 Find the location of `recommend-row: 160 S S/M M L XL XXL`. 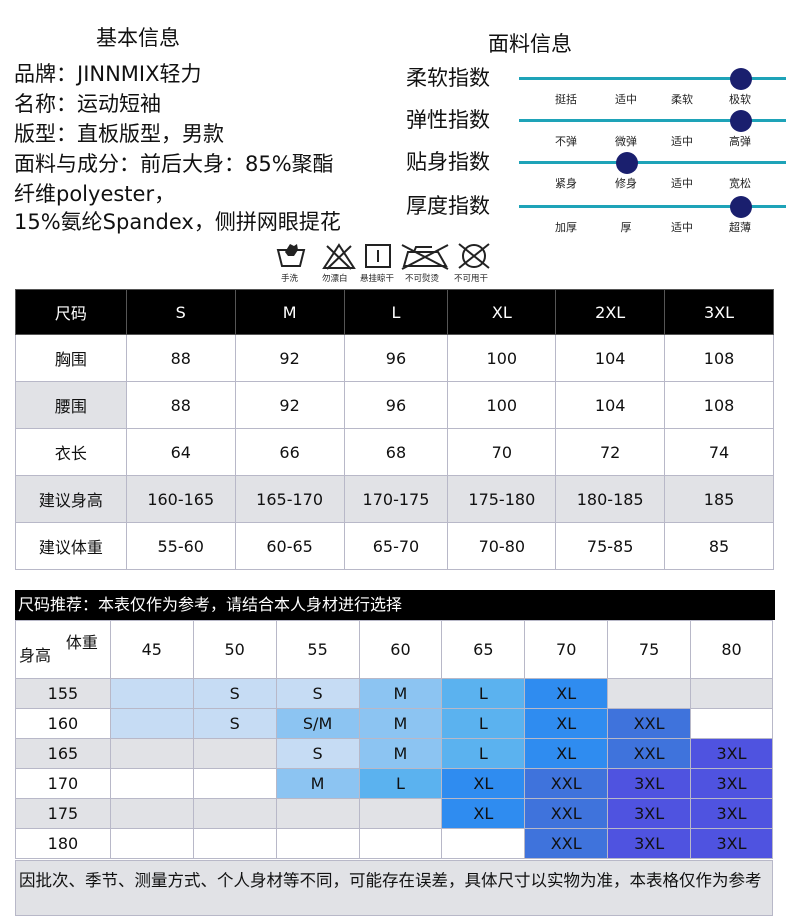

recommend-row: 160 S S/M M L XL XXL is located at coordinates (394, 723).